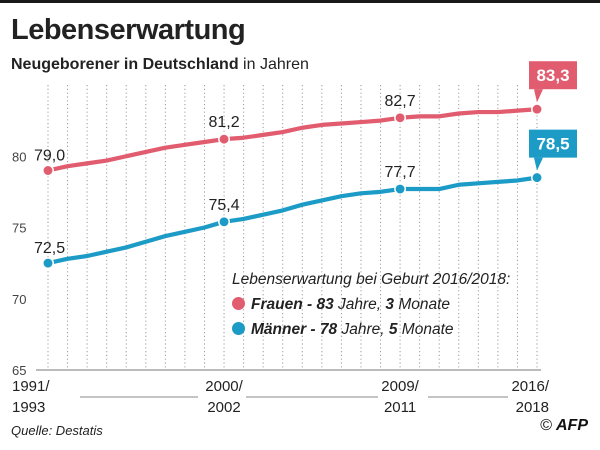 The height and width of the screenshot is (450, 600). I want to click on source-note: Quelle: Destatis, so click(57, 430).